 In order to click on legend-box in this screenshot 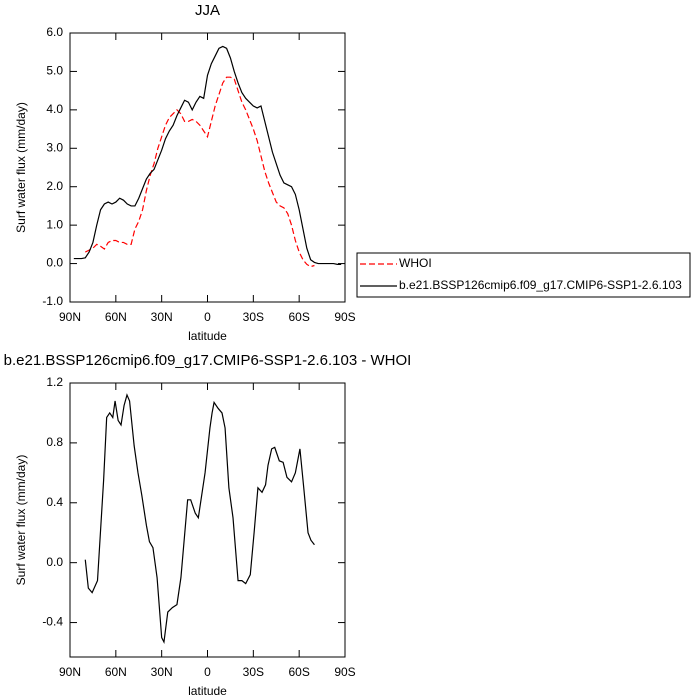, I will do `click(523, 275)`.